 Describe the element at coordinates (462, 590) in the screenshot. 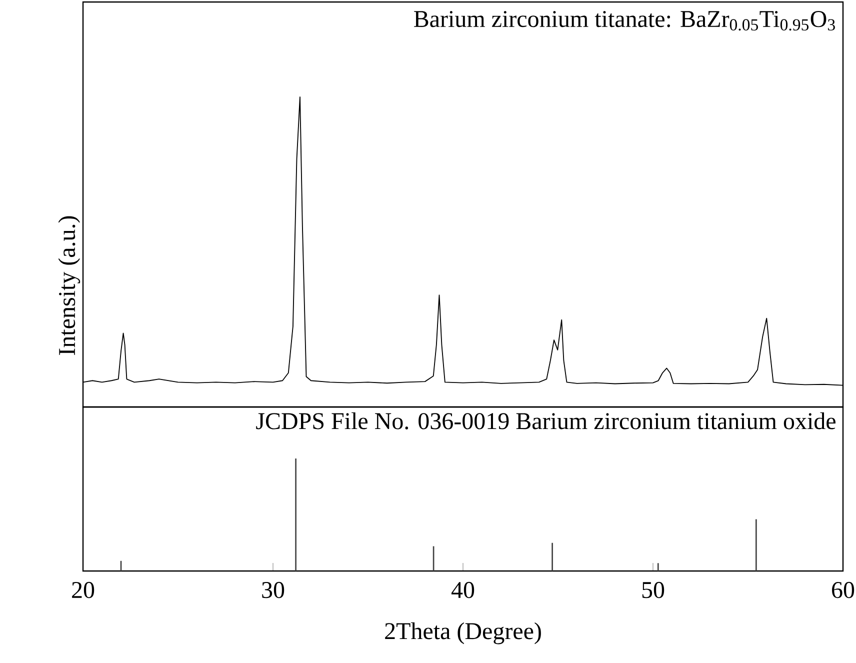

I see `x-tick-label: 40` at that location.